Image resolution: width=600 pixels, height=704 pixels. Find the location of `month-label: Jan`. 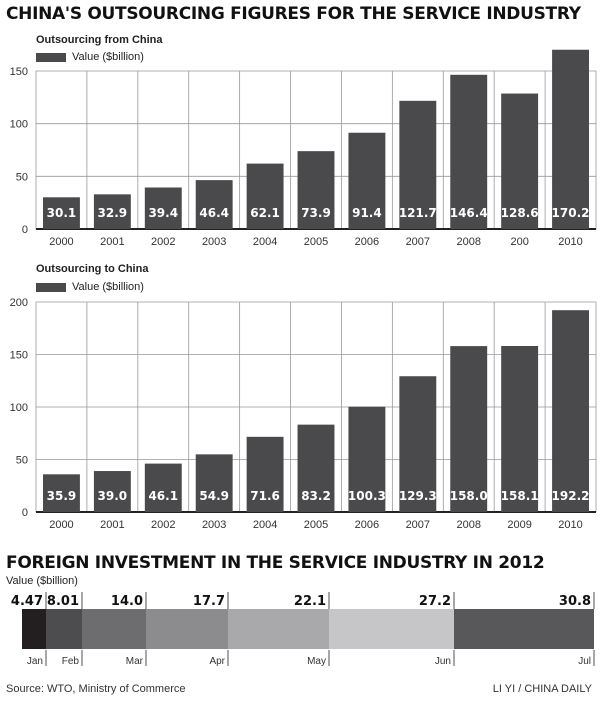

month-label: Jan is located at coordinates (35, 661).